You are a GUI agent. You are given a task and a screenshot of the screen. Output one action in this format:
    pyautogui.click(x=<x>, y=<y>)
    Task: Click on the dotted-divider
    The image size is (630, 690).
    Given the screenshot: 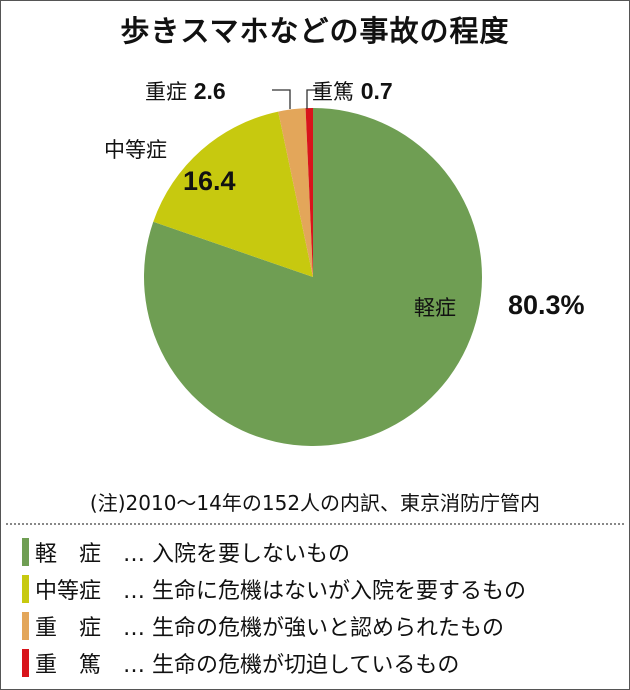 What is the action you would take?
    pyautogui.click(x=315, y=524)
    